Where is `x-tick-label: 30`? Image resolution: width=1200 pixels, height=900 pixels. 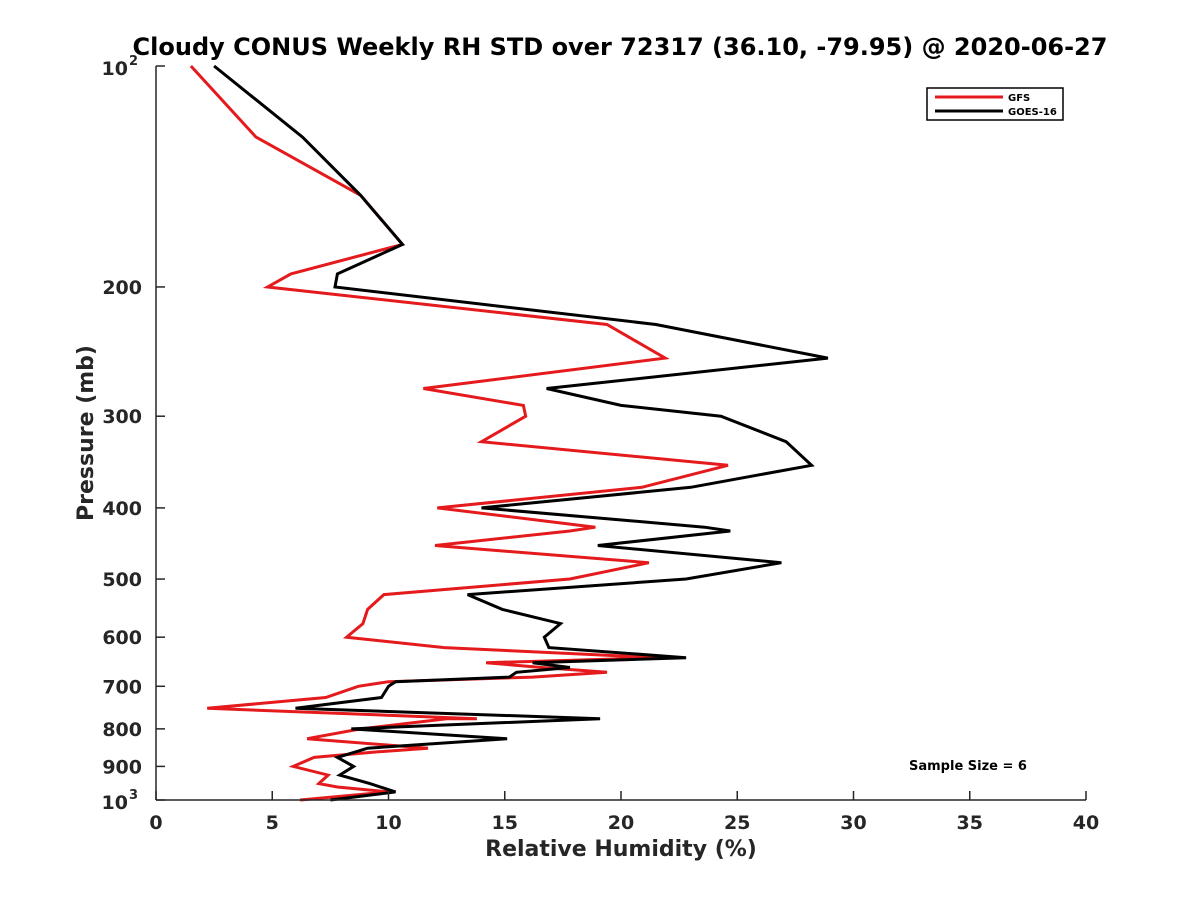 x-tick-label: 30 is located at coordinates (853, 823).